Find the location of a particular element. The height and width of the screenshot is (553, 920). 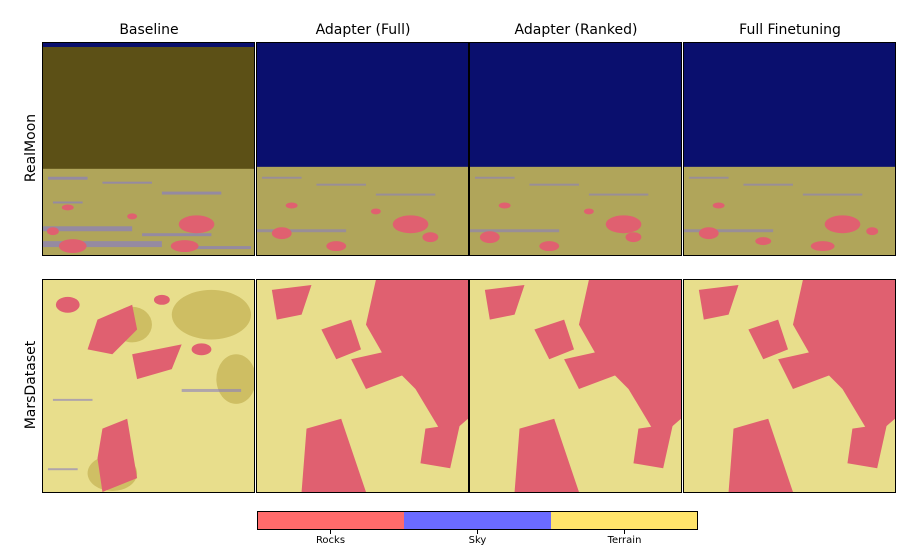

panel-realmoon-full-finetuning is located at coordinates (789, 149).